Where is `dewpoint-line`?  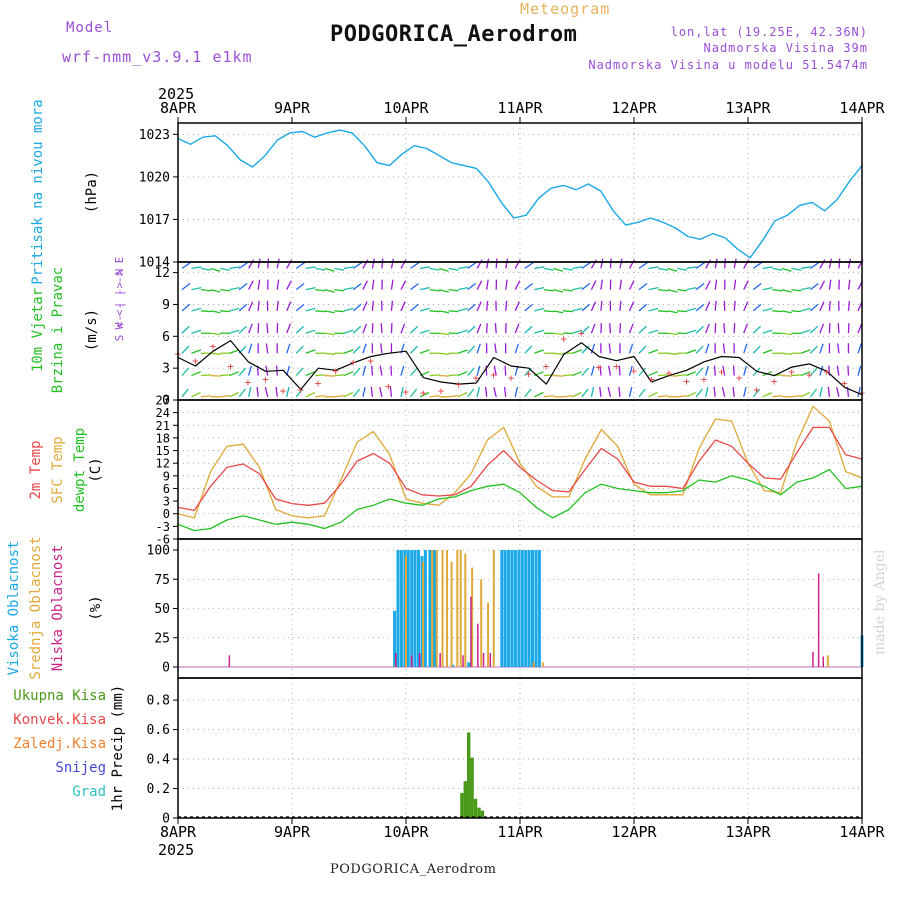
dewpoint-line is located at coordinates (520, 500).